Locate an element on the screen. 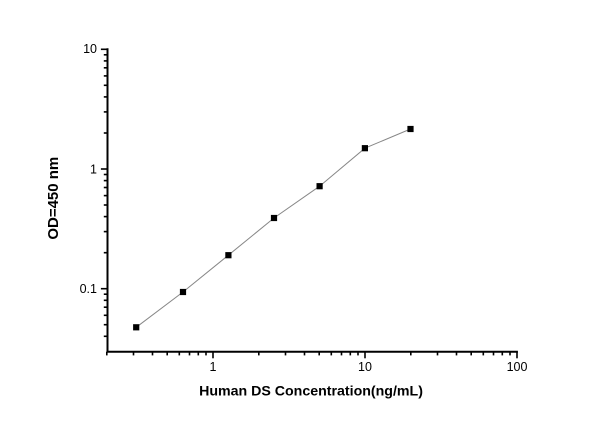  svg-text: 0.1 is located at coordinates (88, 289).